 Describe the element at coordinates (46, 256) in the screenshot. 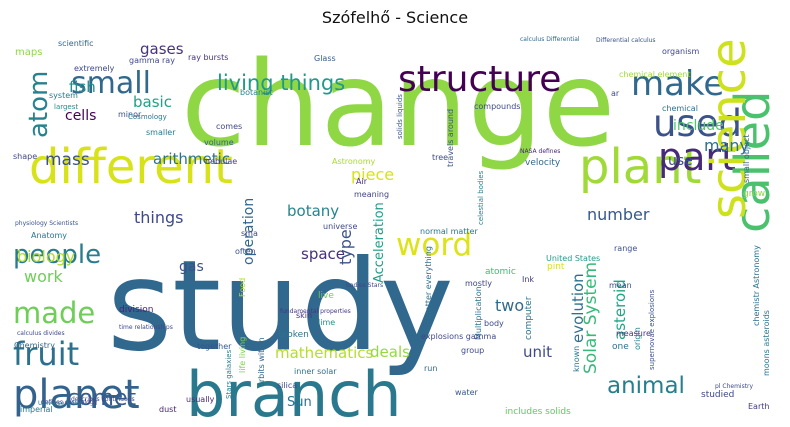

I see `word-biology: biology` at that location.